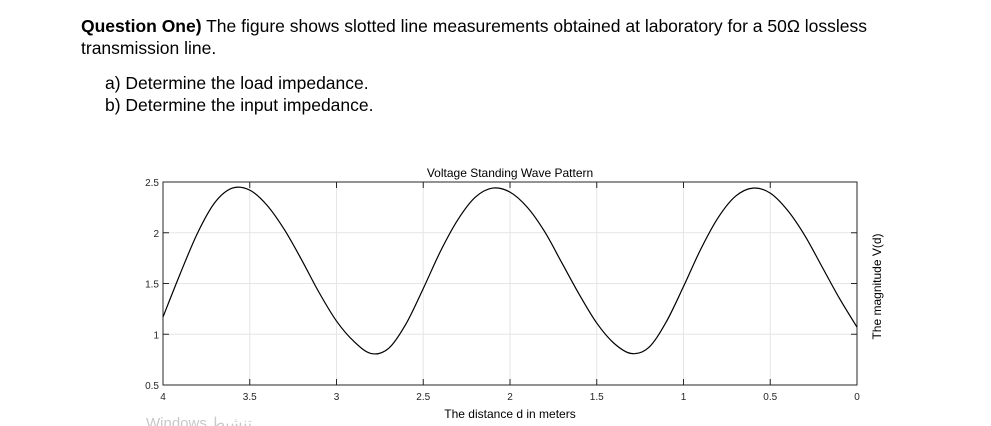 The image size is (991, 426). Describe the element at coordinates (152, 183) in the screenshot. I see `y-tick-label: 2.5` at that location.